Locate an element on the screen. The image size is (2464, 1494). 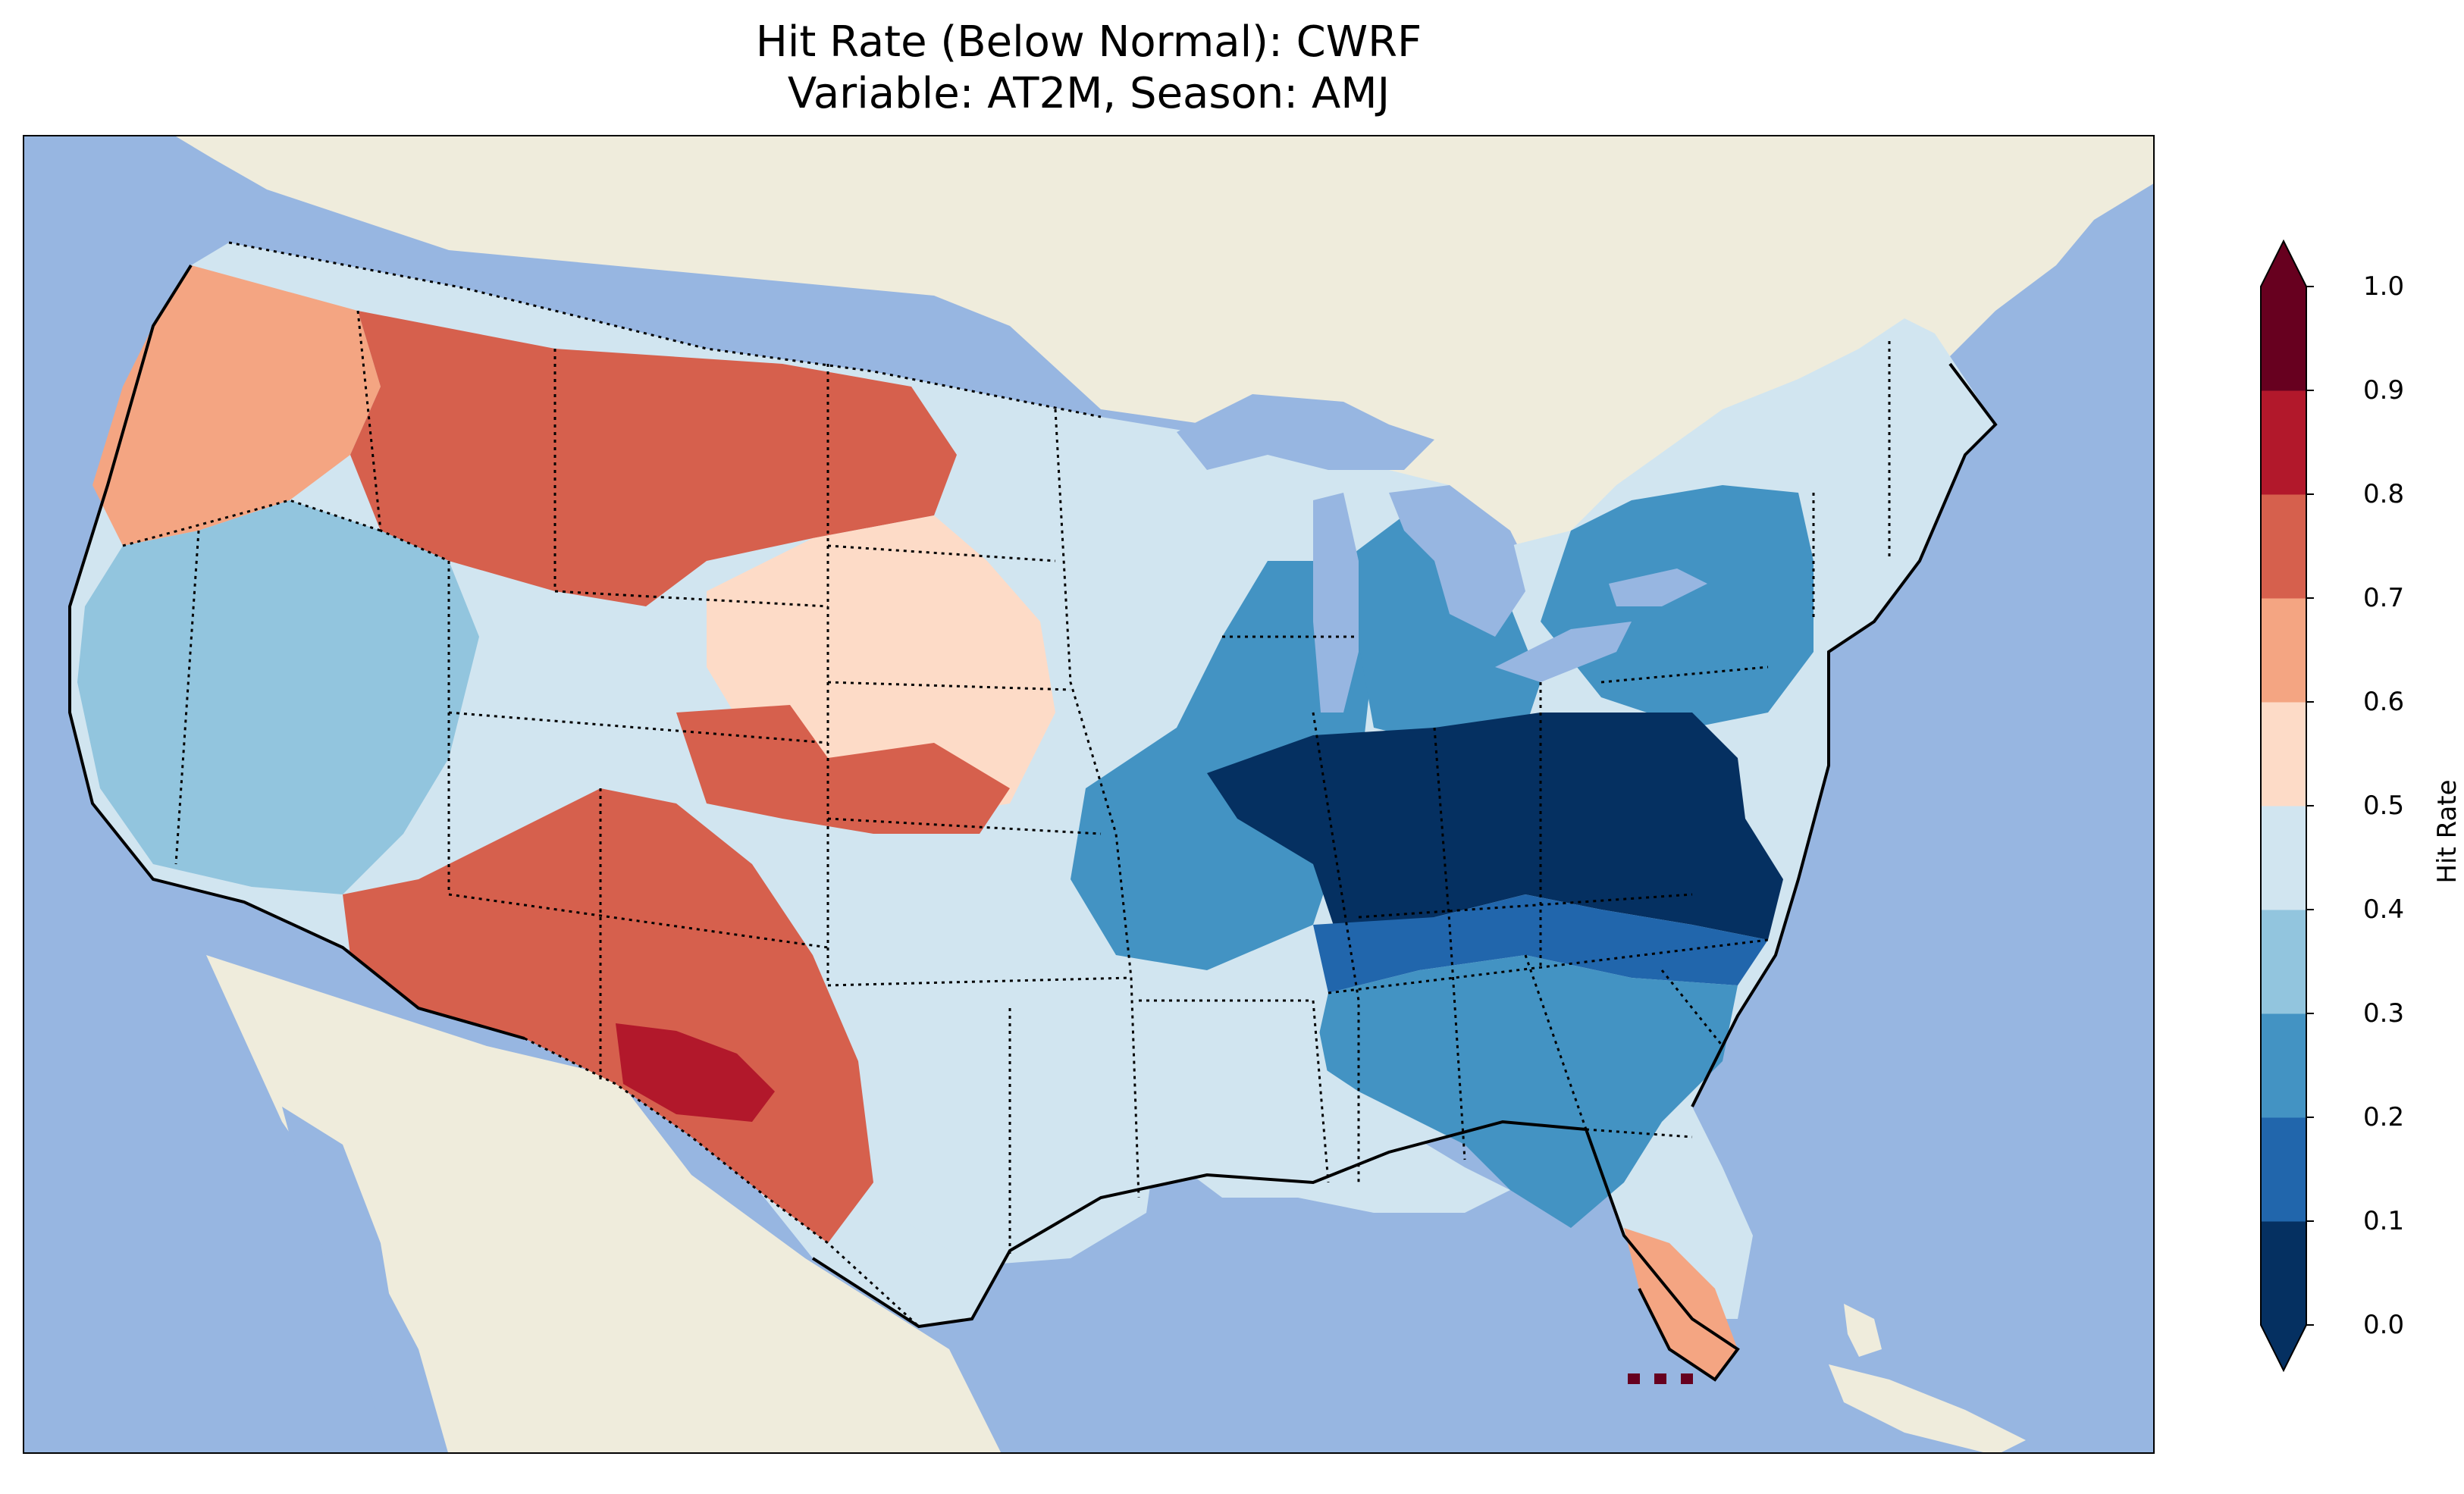
region-northeast is located at coordinates (1678, 606).